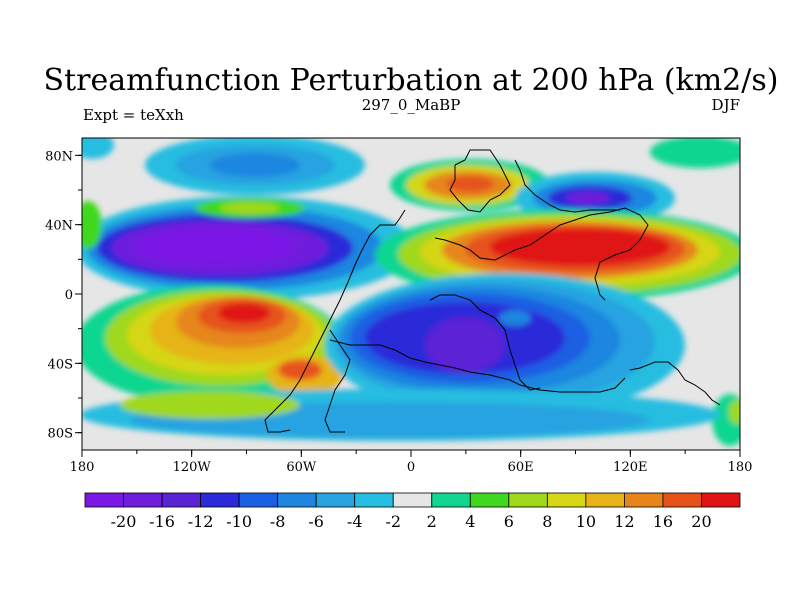  Describe the element at coordinates (192, 467) in the screenshot. I see `x-tick-label-1: 120W` at that location.